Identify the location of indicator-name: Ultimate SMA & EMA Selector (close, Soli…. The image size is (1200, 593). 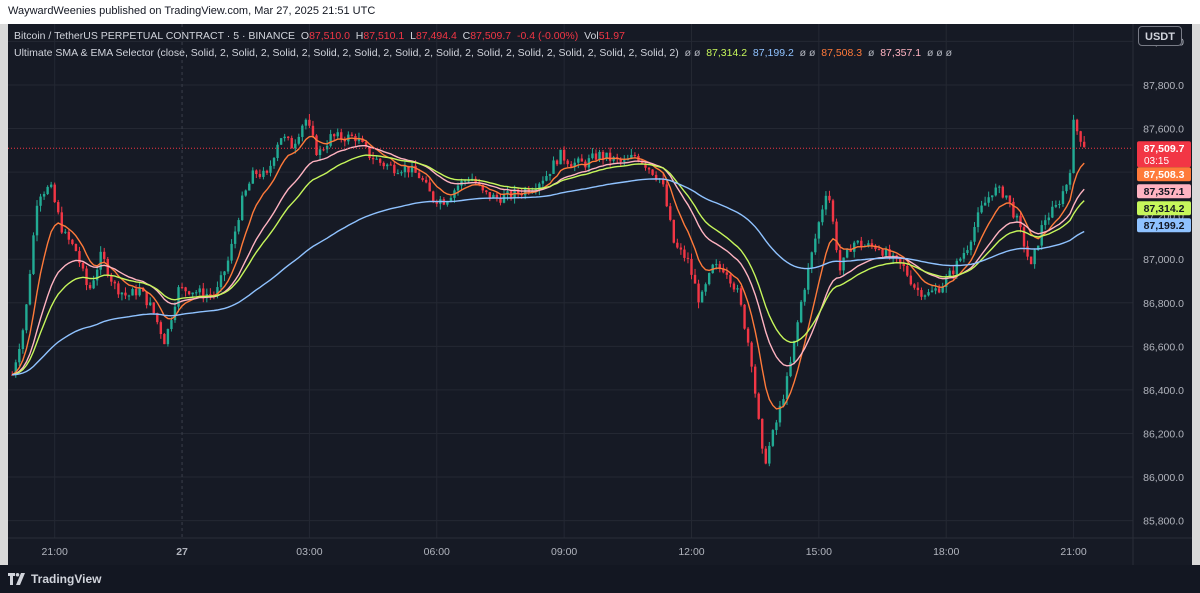
(346, 53).